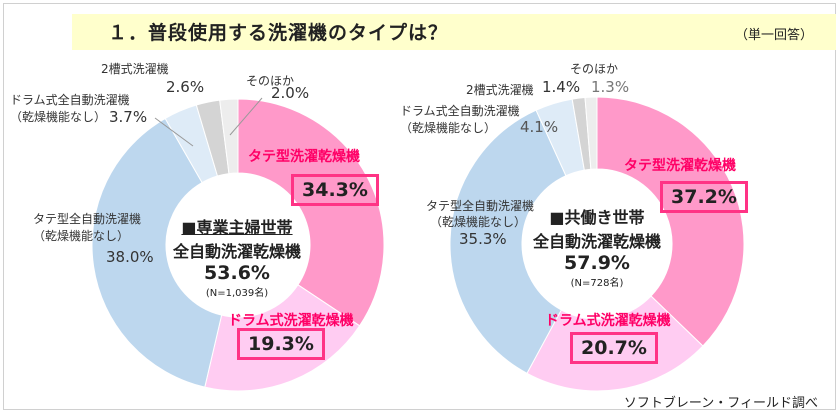 Image resolution: width=840 pixels, height=418 pixels. Describe the element at coordinates (483, 239) in the screenshot. I see `value-tate-nondry: 35.3%` at that location.